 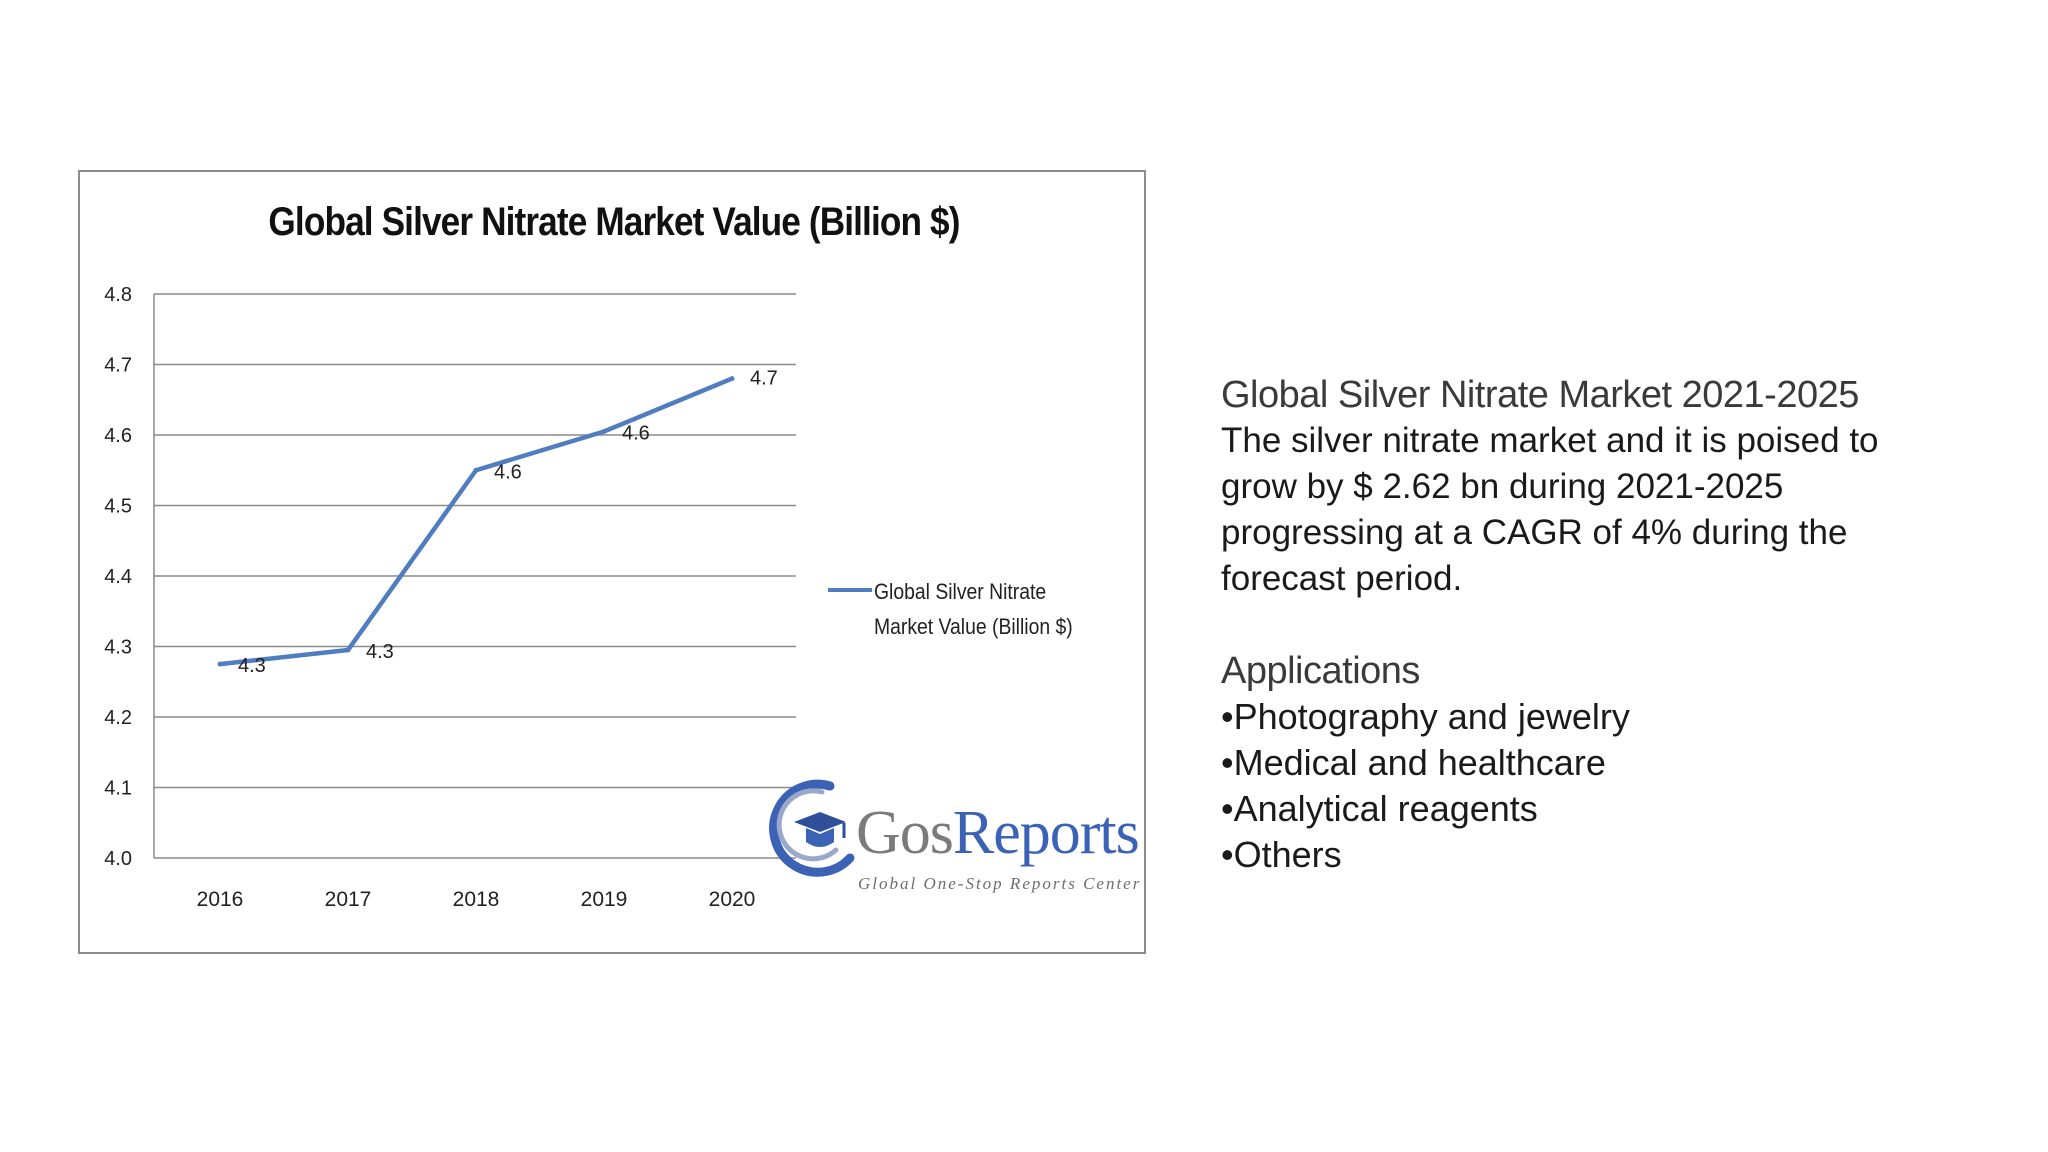 What do you see at coordinates (1281, 854) in the screenshot?
I see `application-item: •Others` at bounding box center [1281, 854].